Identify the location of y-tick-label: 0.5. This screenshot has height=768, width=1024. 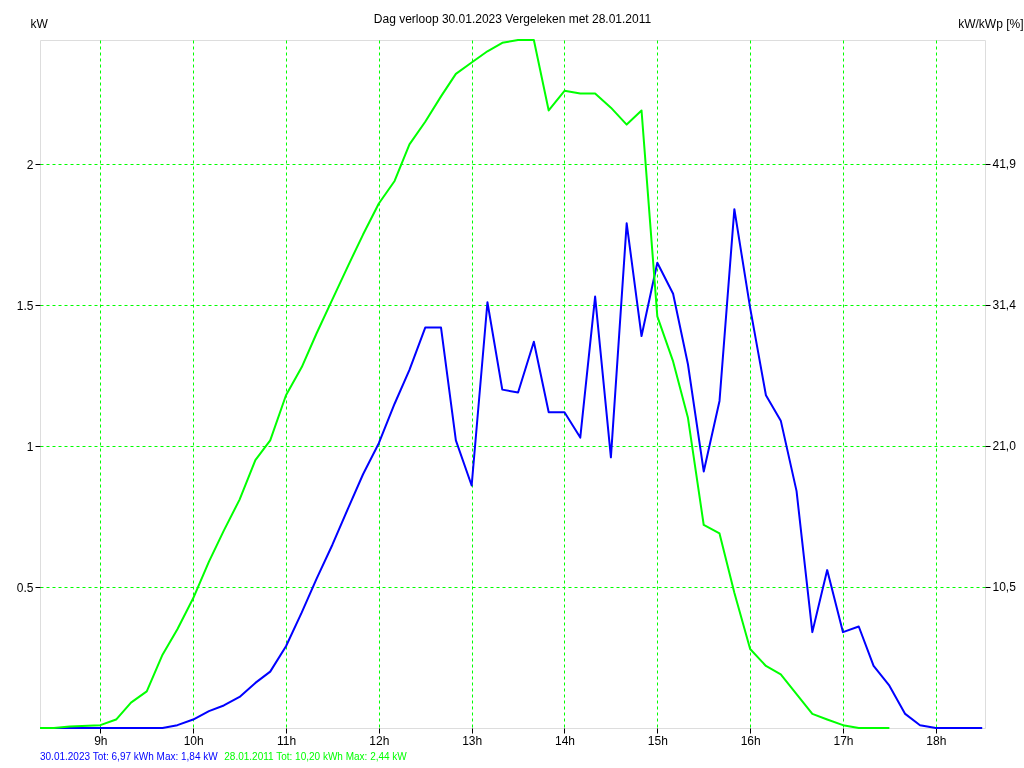
(25, 587).